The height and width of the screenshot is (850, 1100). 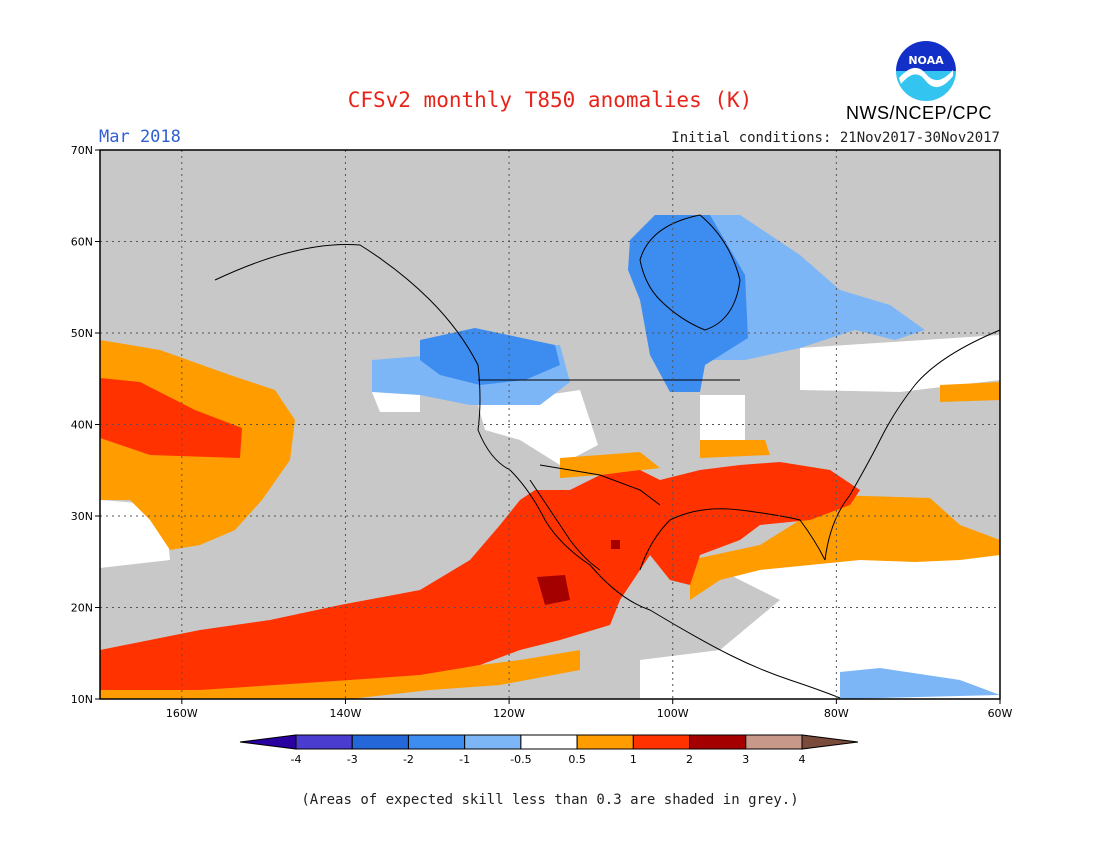 What do you see at coordinates (845, 547) in the screenshot?
I see `orange-atlantic` at bounding box center [845, 547].